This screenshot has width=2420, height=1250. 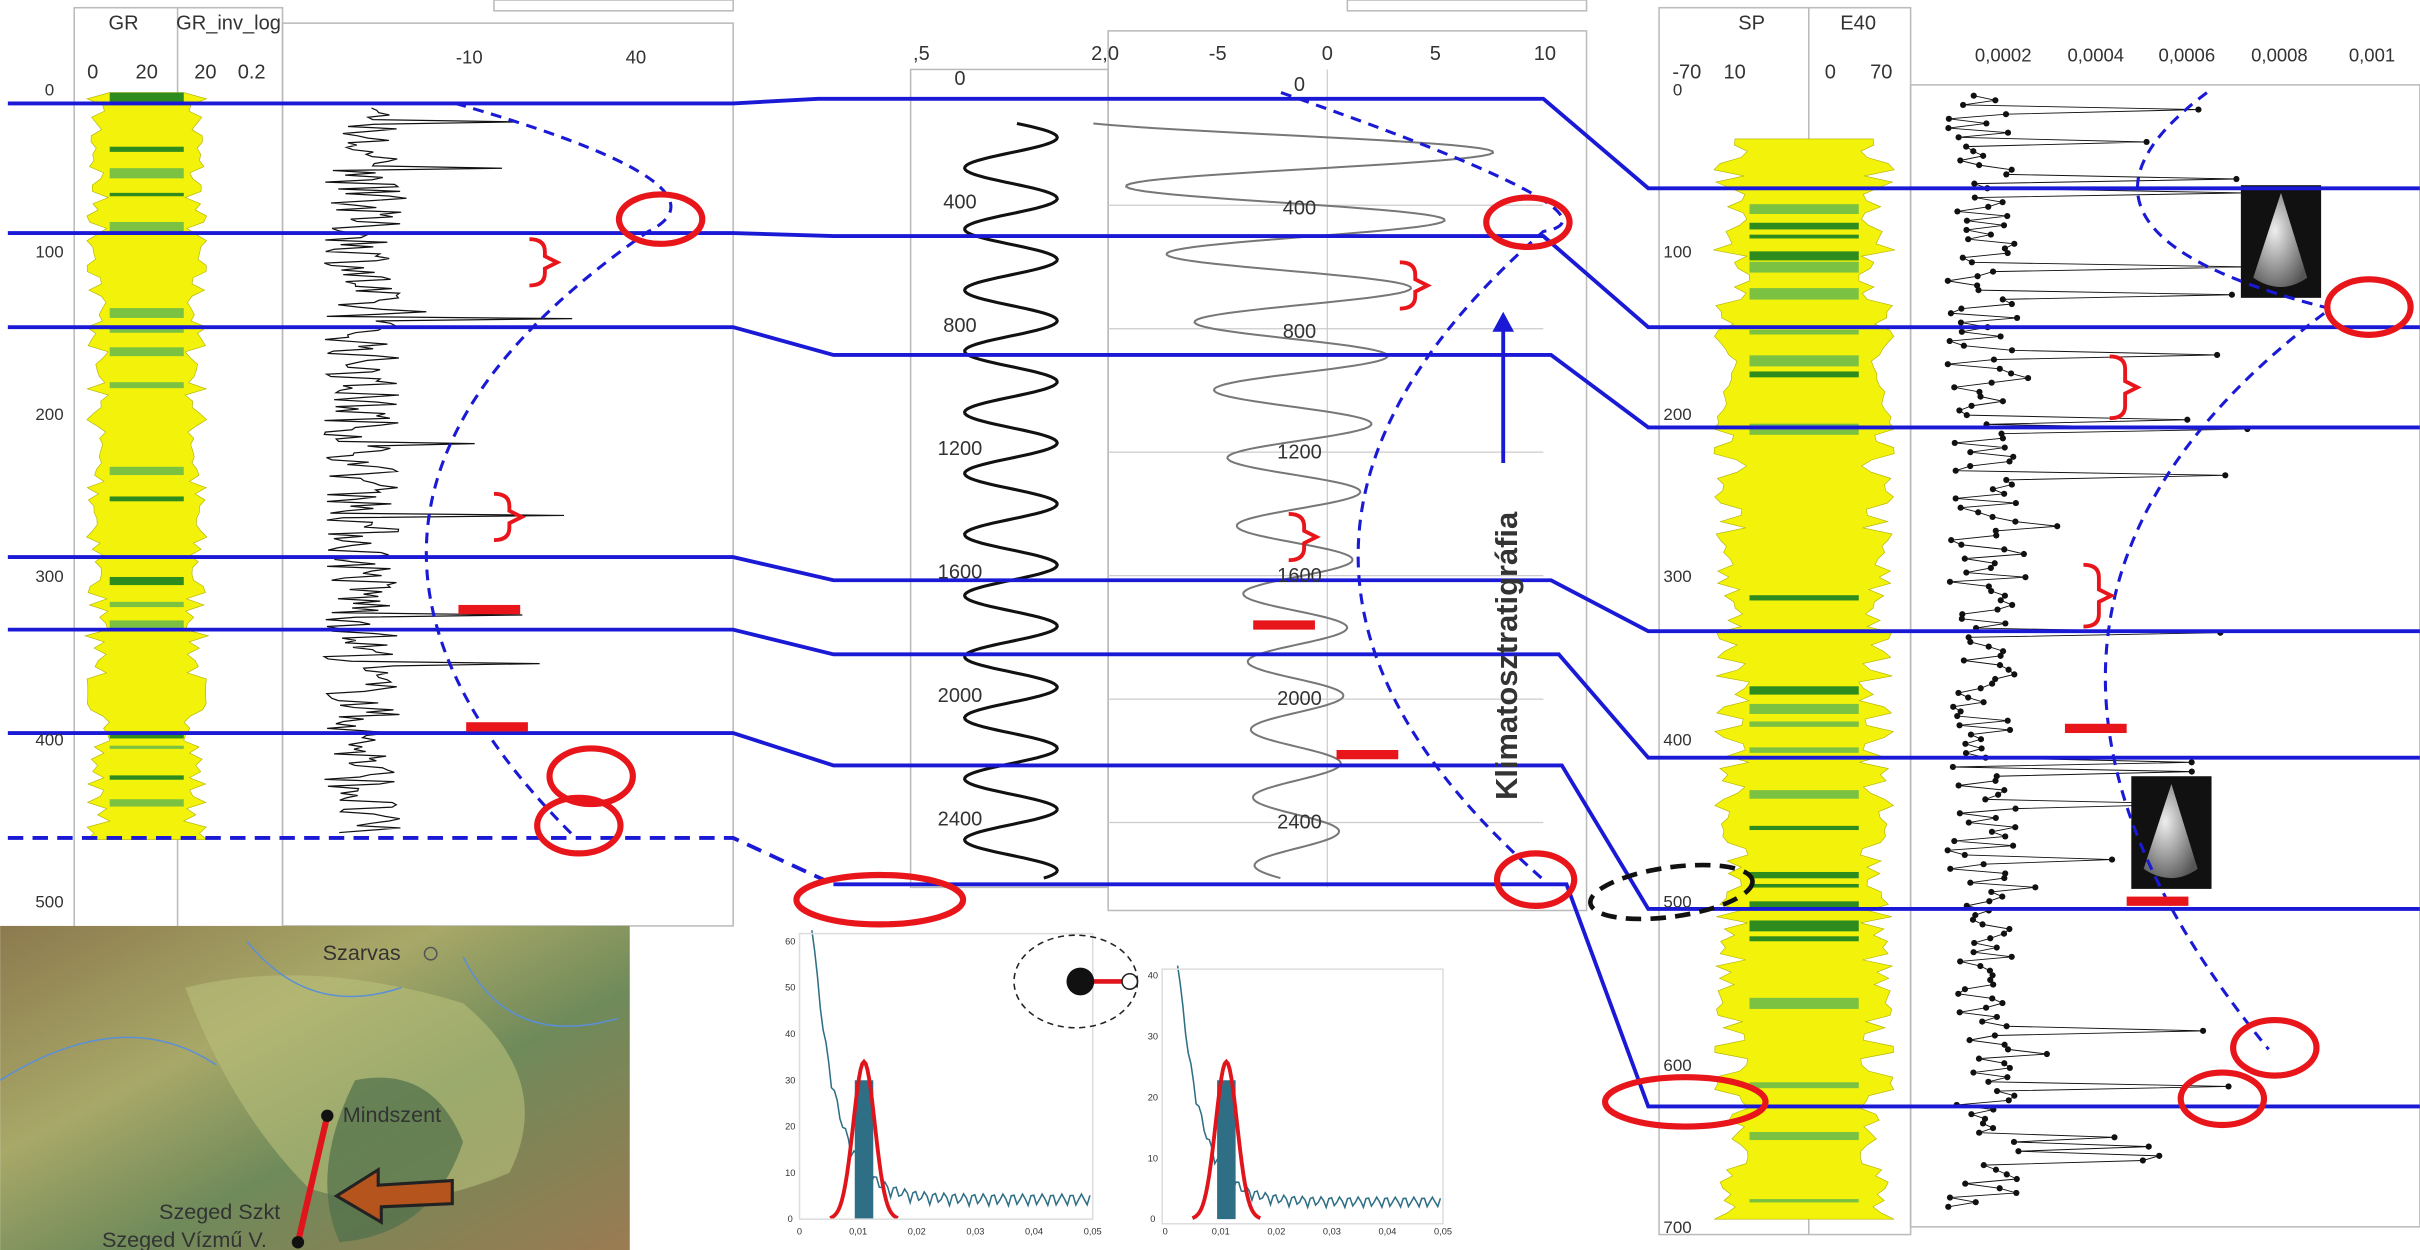 What do you see at coordinates (790, 1127) in the screenshot?
I see `y-tick-label: 20` at bounding box center [790, 1127].